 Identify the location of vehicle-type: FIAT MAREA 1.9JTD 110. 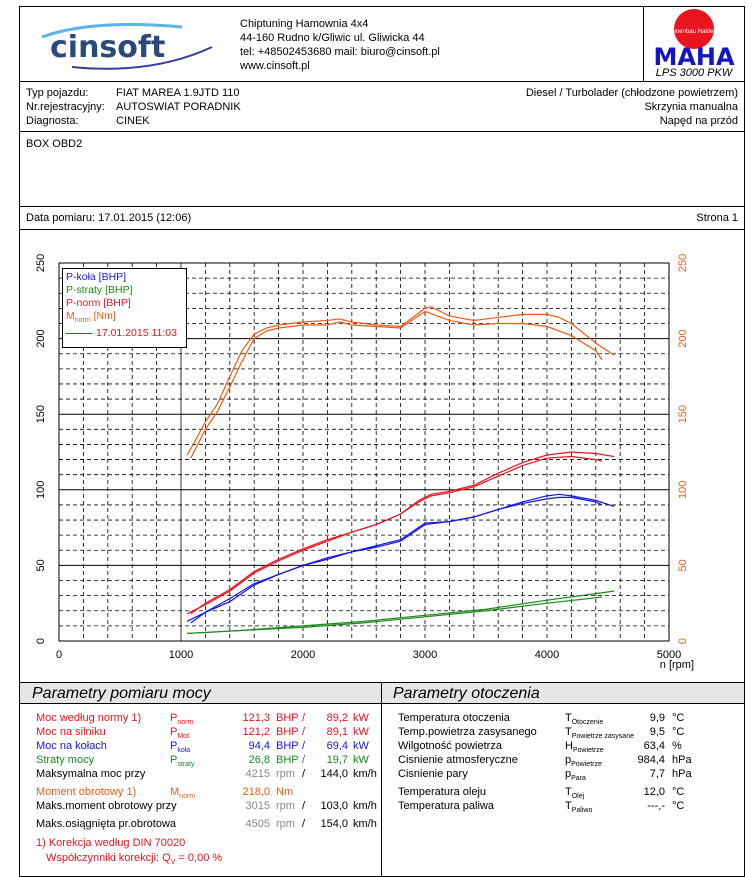
(178, 93).